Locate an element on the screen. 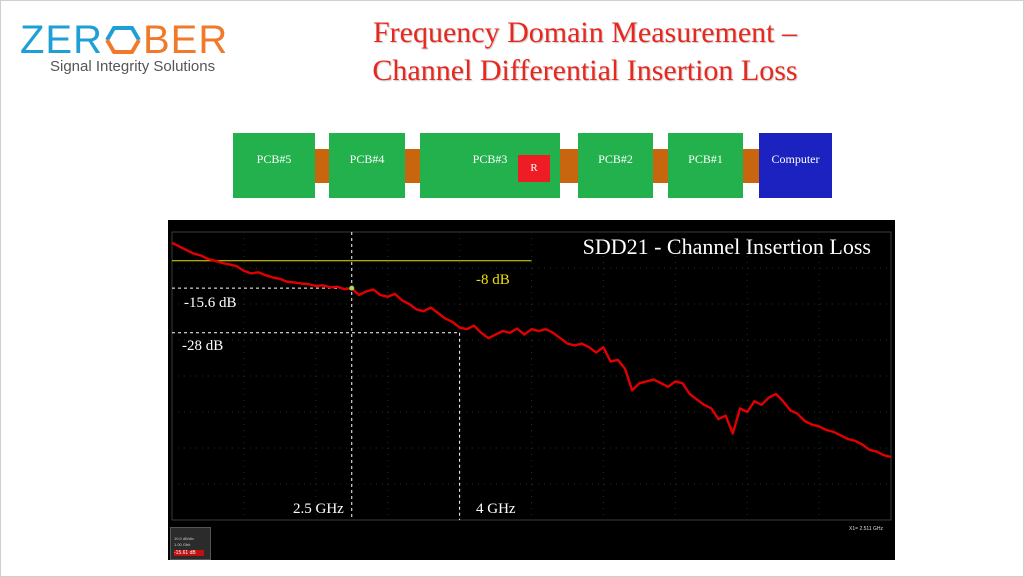 The width and height of the screenshot is (1024, 577). logo-wordmark: ZER BER is located at coordinates (124, 40).